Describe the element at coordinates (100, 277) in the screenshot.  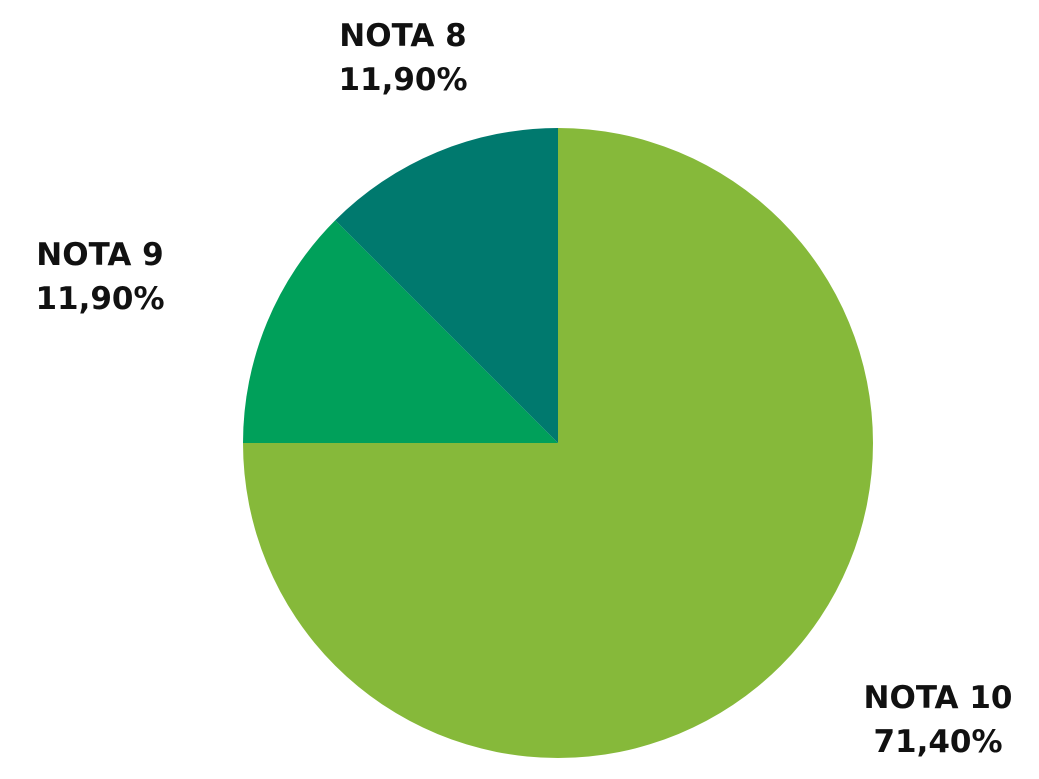
I see `slice-label-nota-9: NOTA 9 11,90%` at that location.